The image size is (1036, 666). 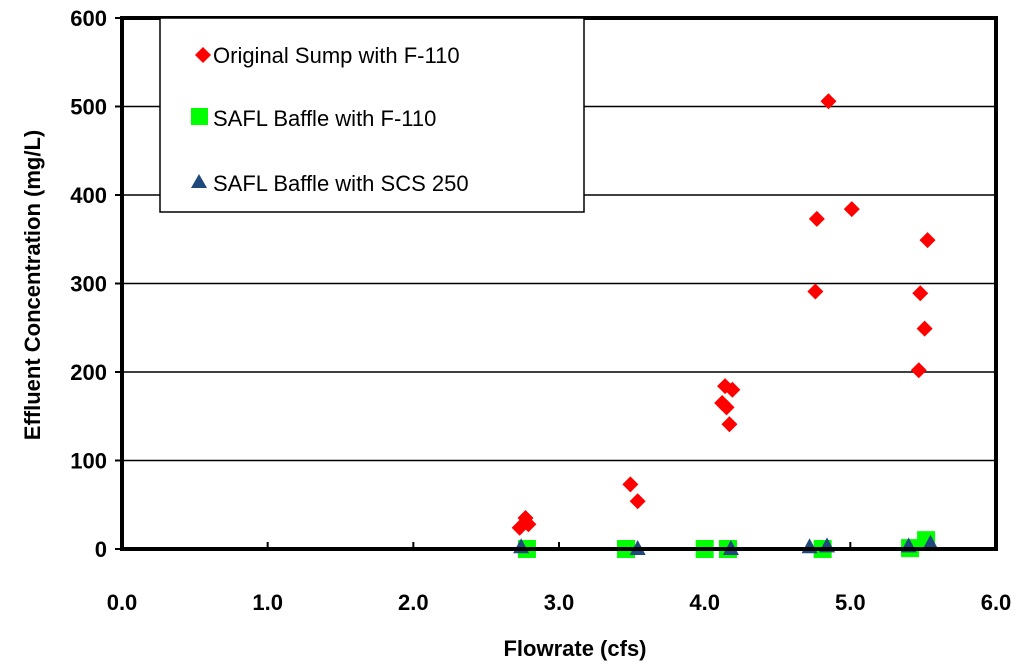 I want to click on legend-item-safl-scs250: SAFL Baffle with SCS 250, so click(x=330, y=183).